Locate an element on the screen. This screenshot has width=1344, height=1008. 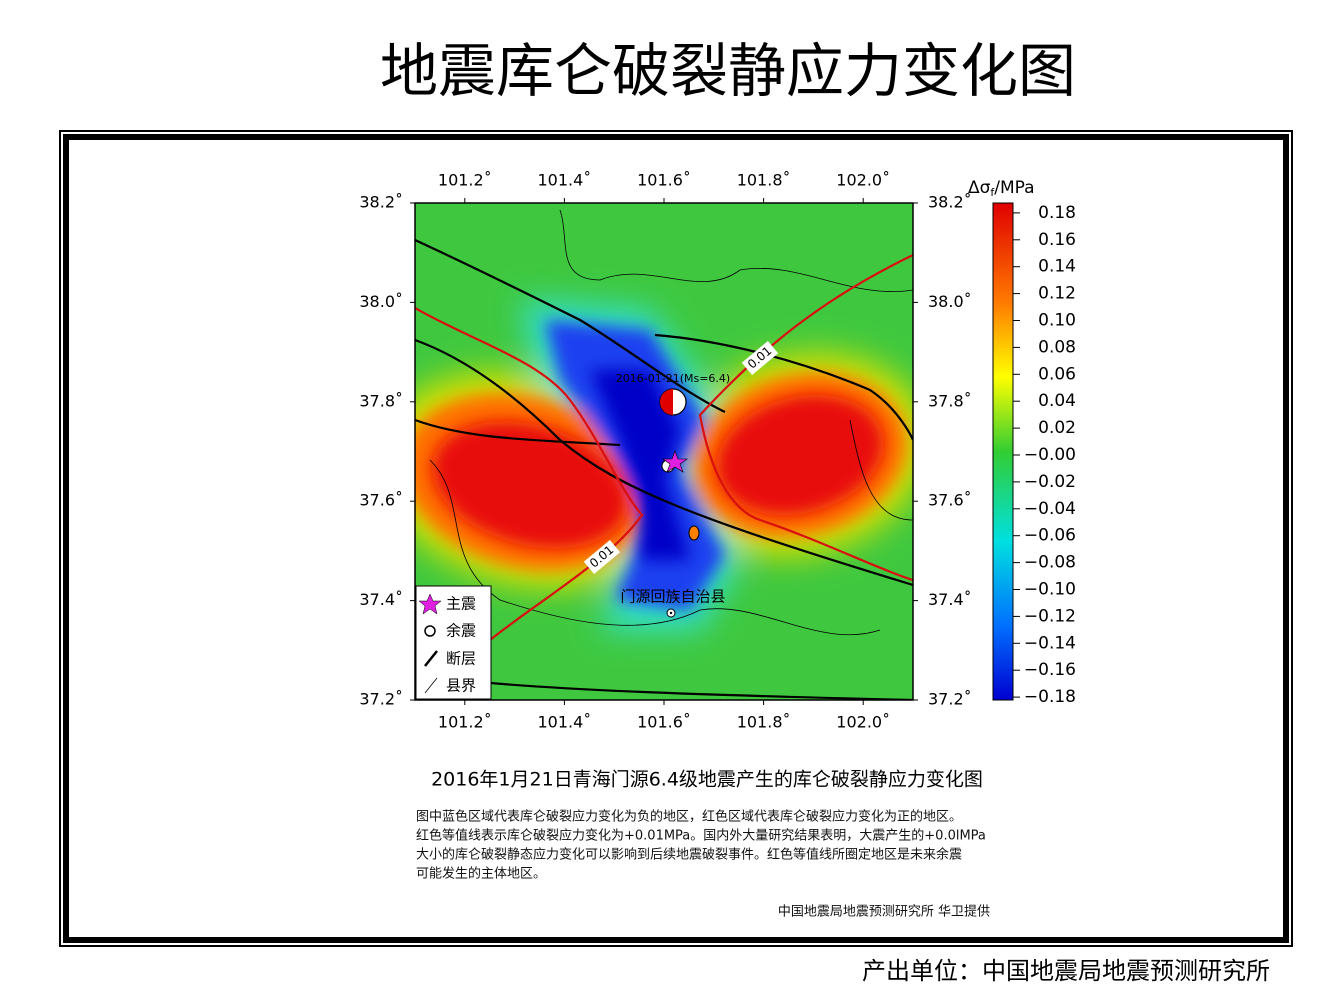
colorbar-tick-label: −0.02 is located at coordinates (1050, 482).